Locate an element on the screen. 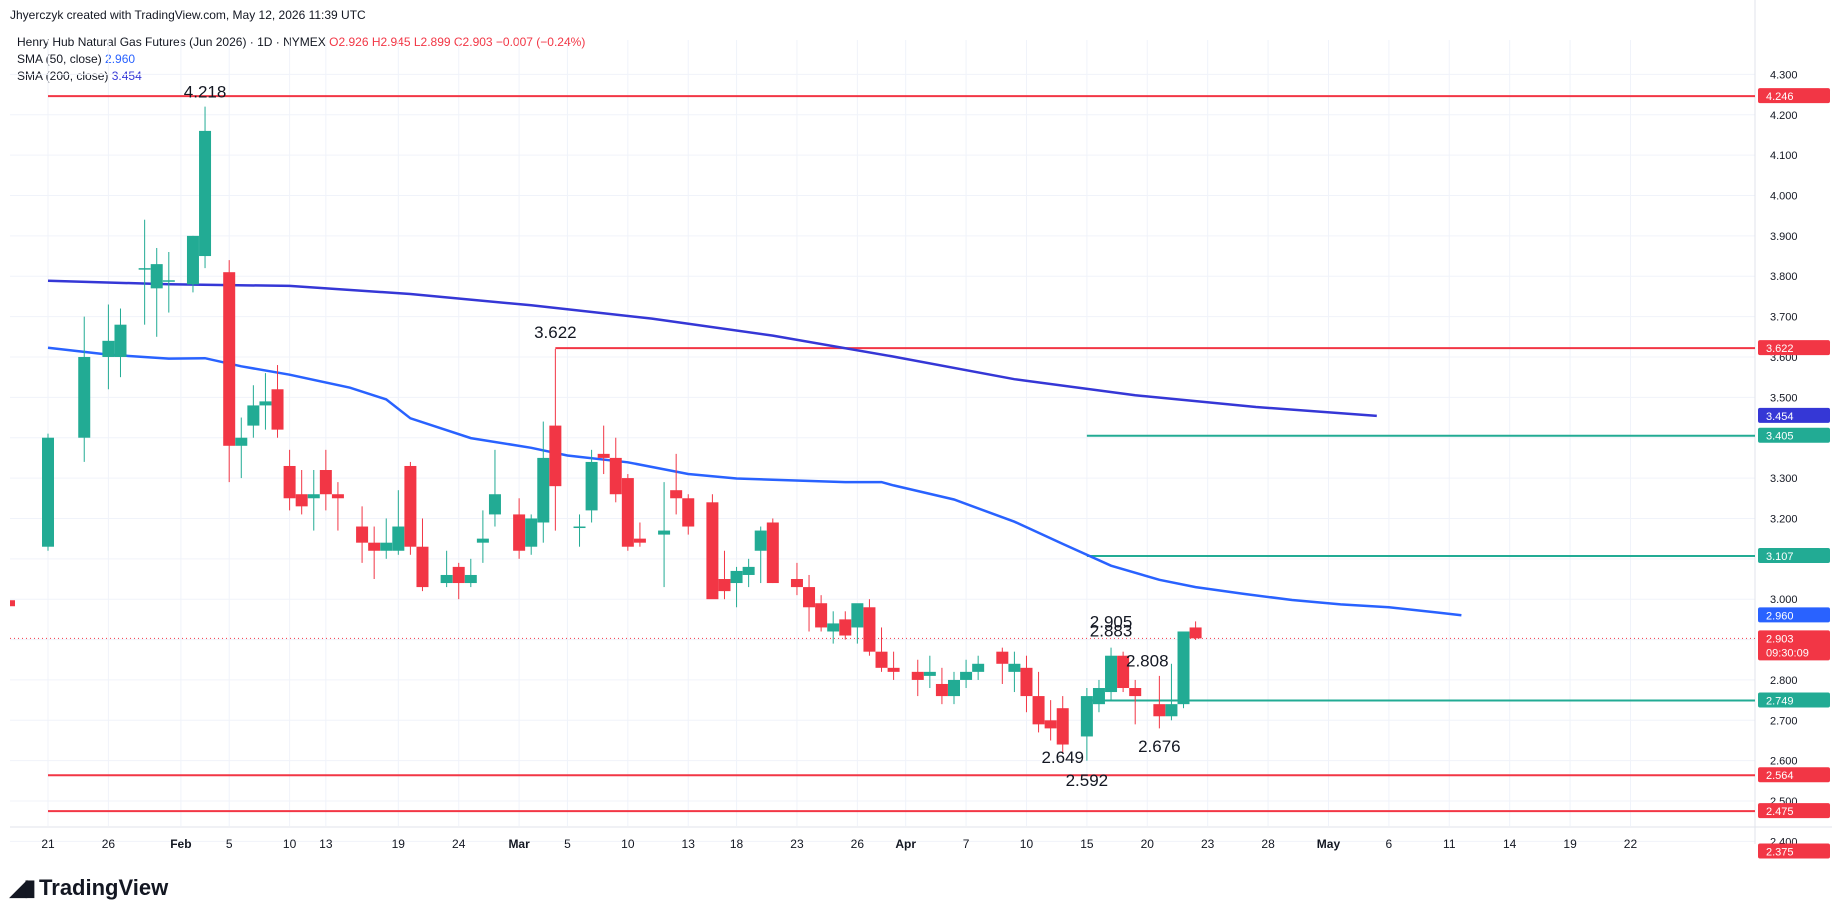  y-tick-label: 3.700 is located at coordinates (1784, 318).